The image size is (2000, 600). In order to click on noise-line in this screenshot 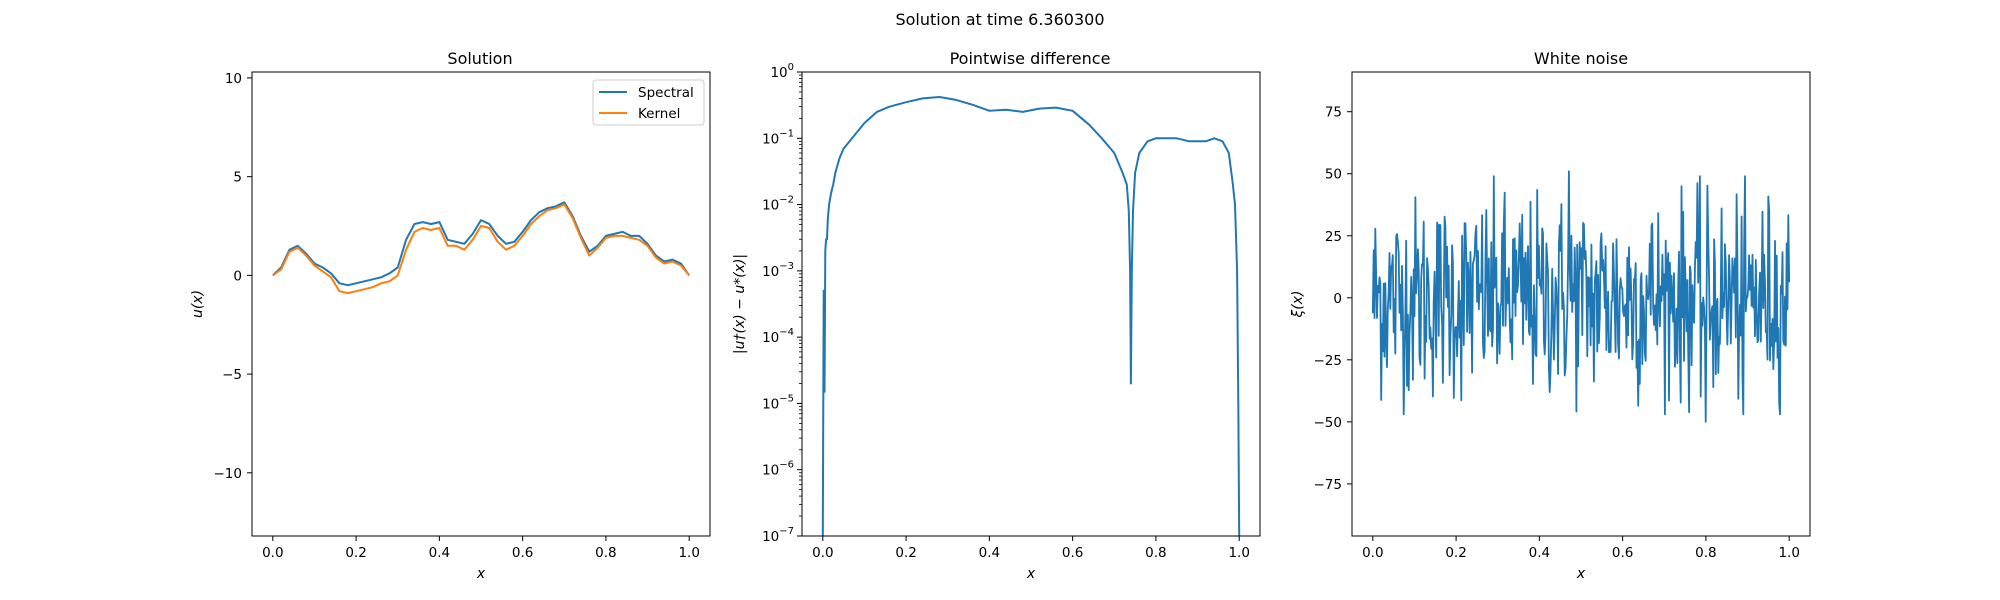, I will do `click(1581, 296)`.